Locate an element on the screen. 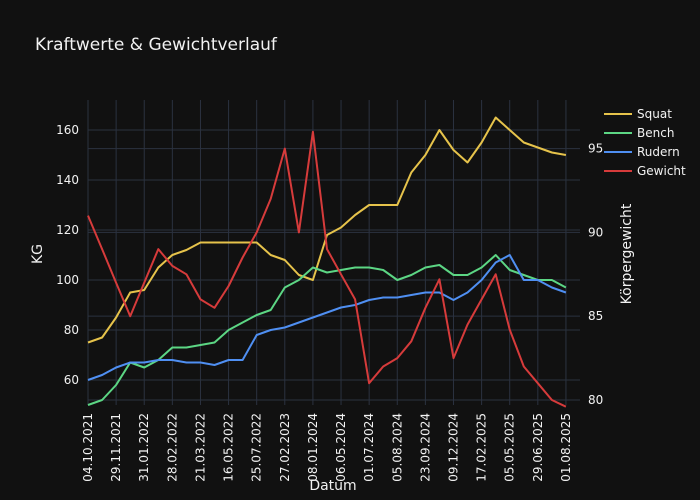 The height and width of the screenshot is (500, 700). x-tick-label: 06.05.2024 is located at coordinates (341, 447).